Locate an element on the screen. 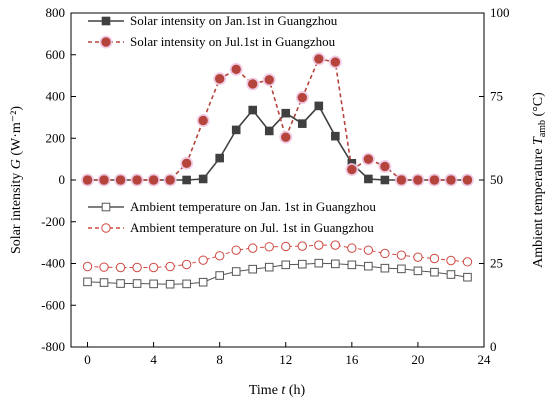 The image size is (550, 406). y-right-tick-label: 50 is located at coordinates (496, 179).